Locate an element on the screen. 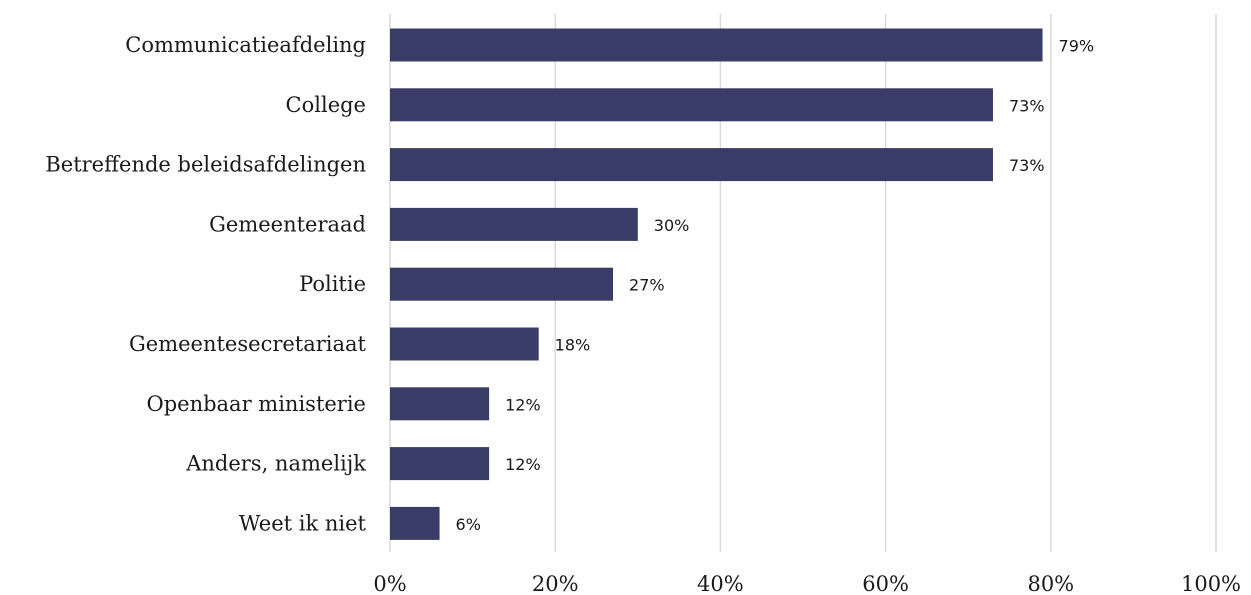 This screenshot has height=595, width=1251. data-label: 27% is located at coordinates (647, 285).